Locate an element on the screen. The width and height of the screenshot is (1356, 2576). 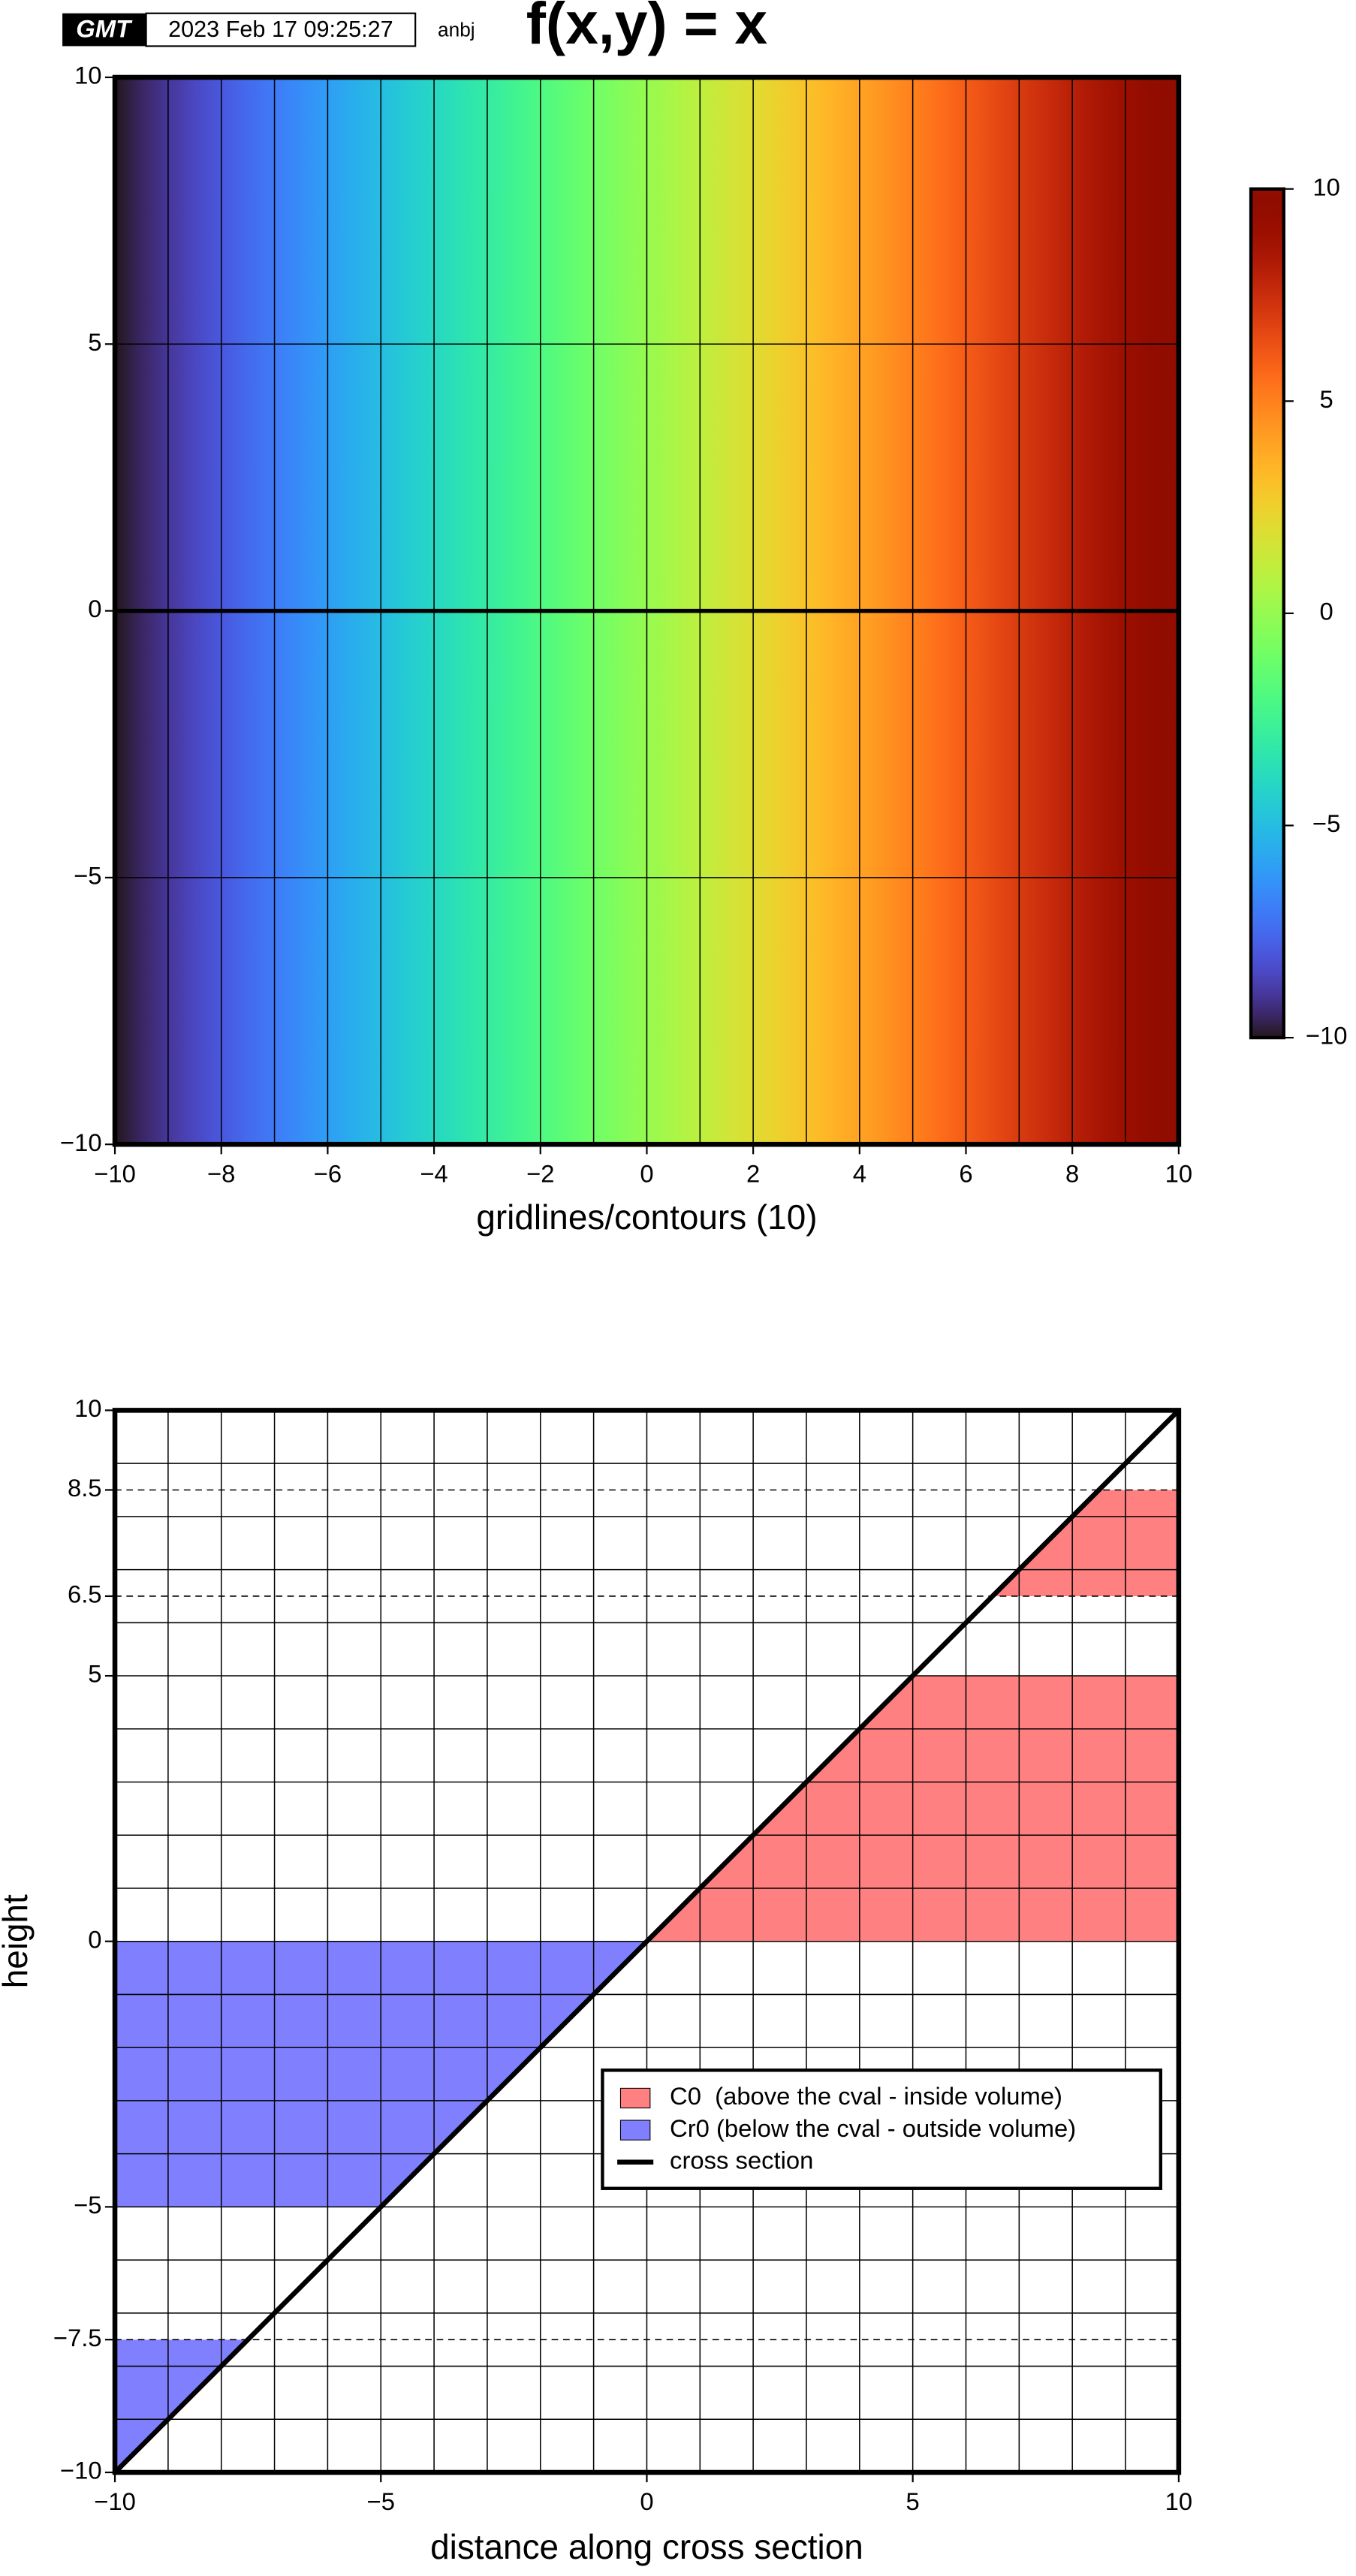
x-tick-label: −2 is located at coordinates (540, 1173).